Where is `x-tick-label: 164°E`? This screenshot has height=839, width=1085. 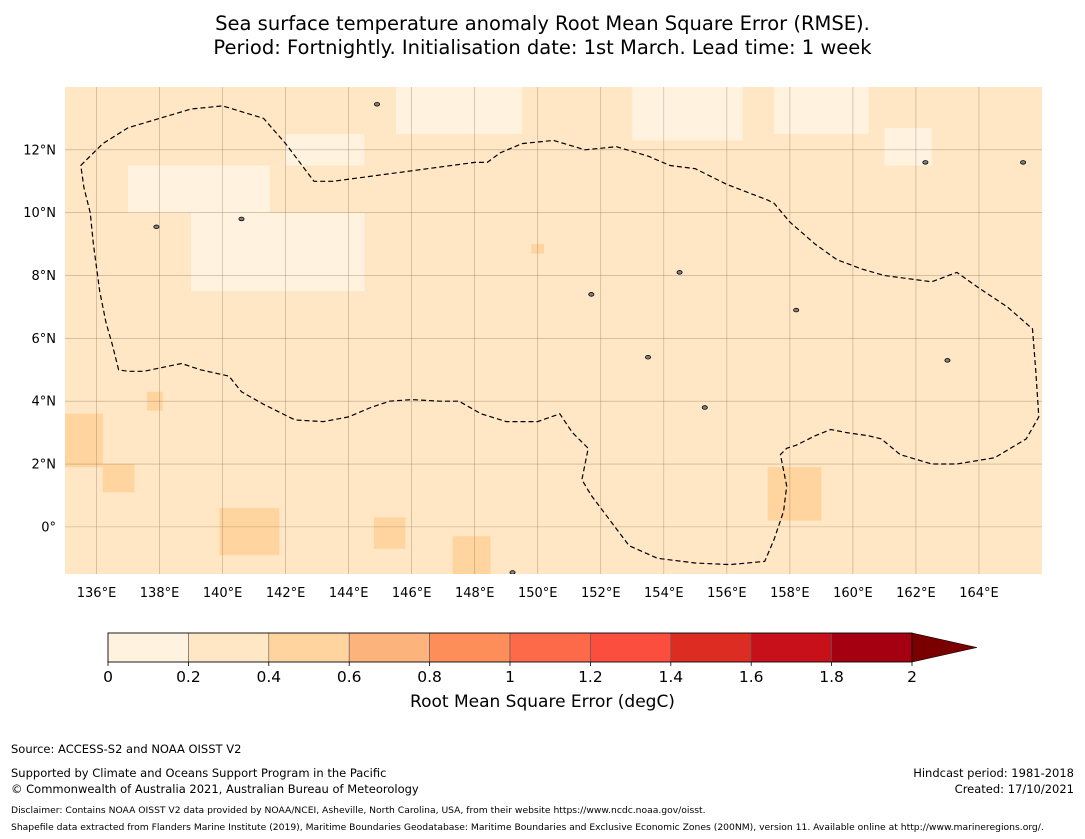
x-tick-label: 164°E is located at coordinates (979, 593).